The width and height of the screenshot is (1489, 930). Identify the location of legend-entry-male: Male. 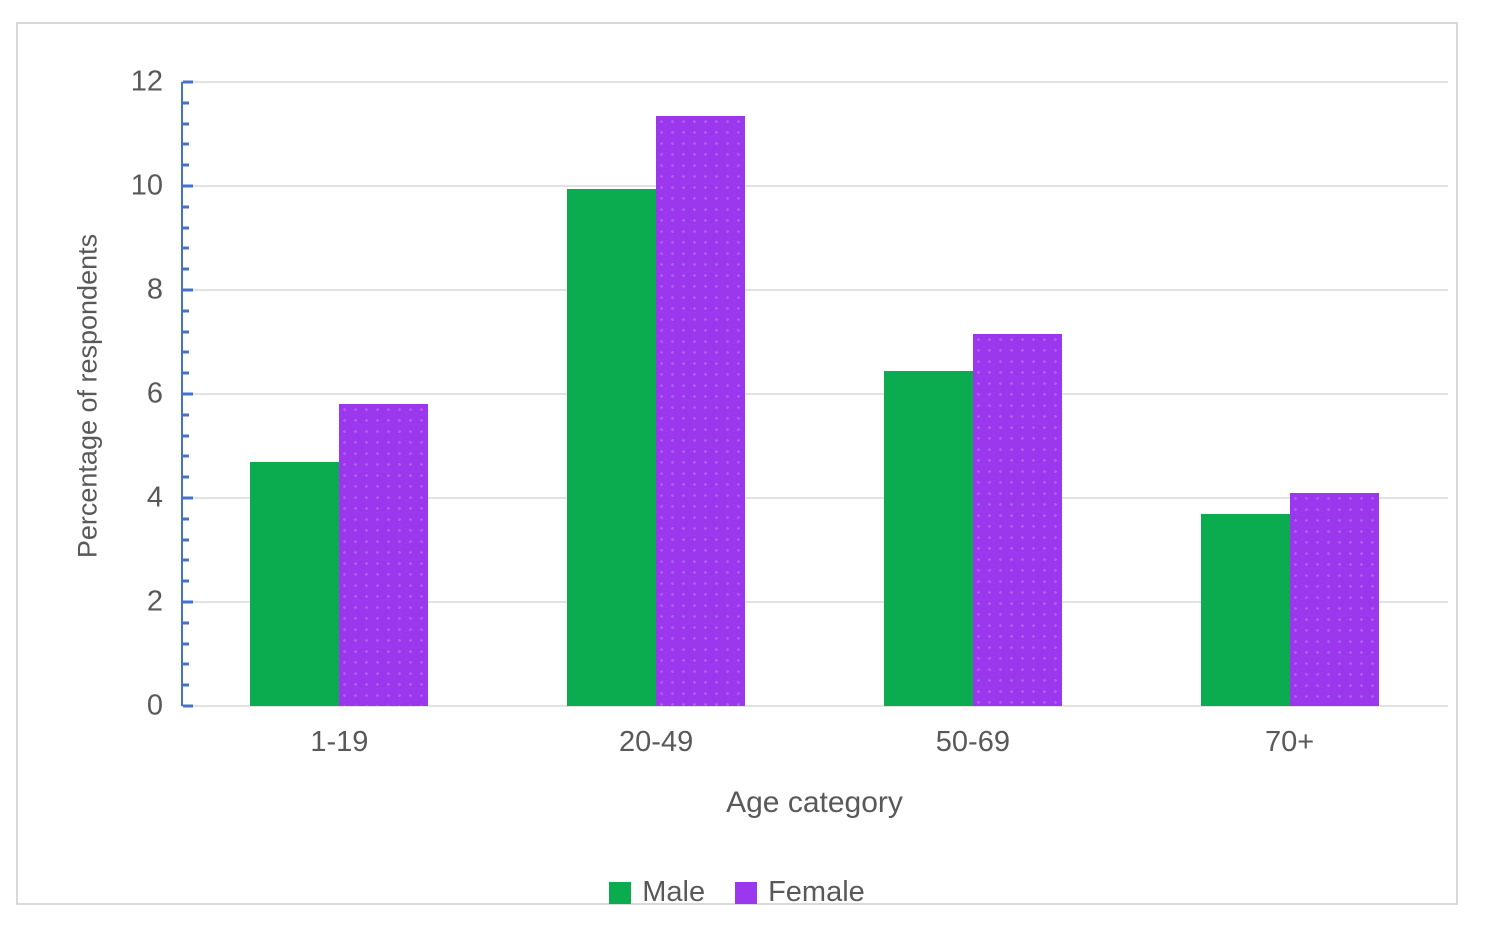
(657, 892).